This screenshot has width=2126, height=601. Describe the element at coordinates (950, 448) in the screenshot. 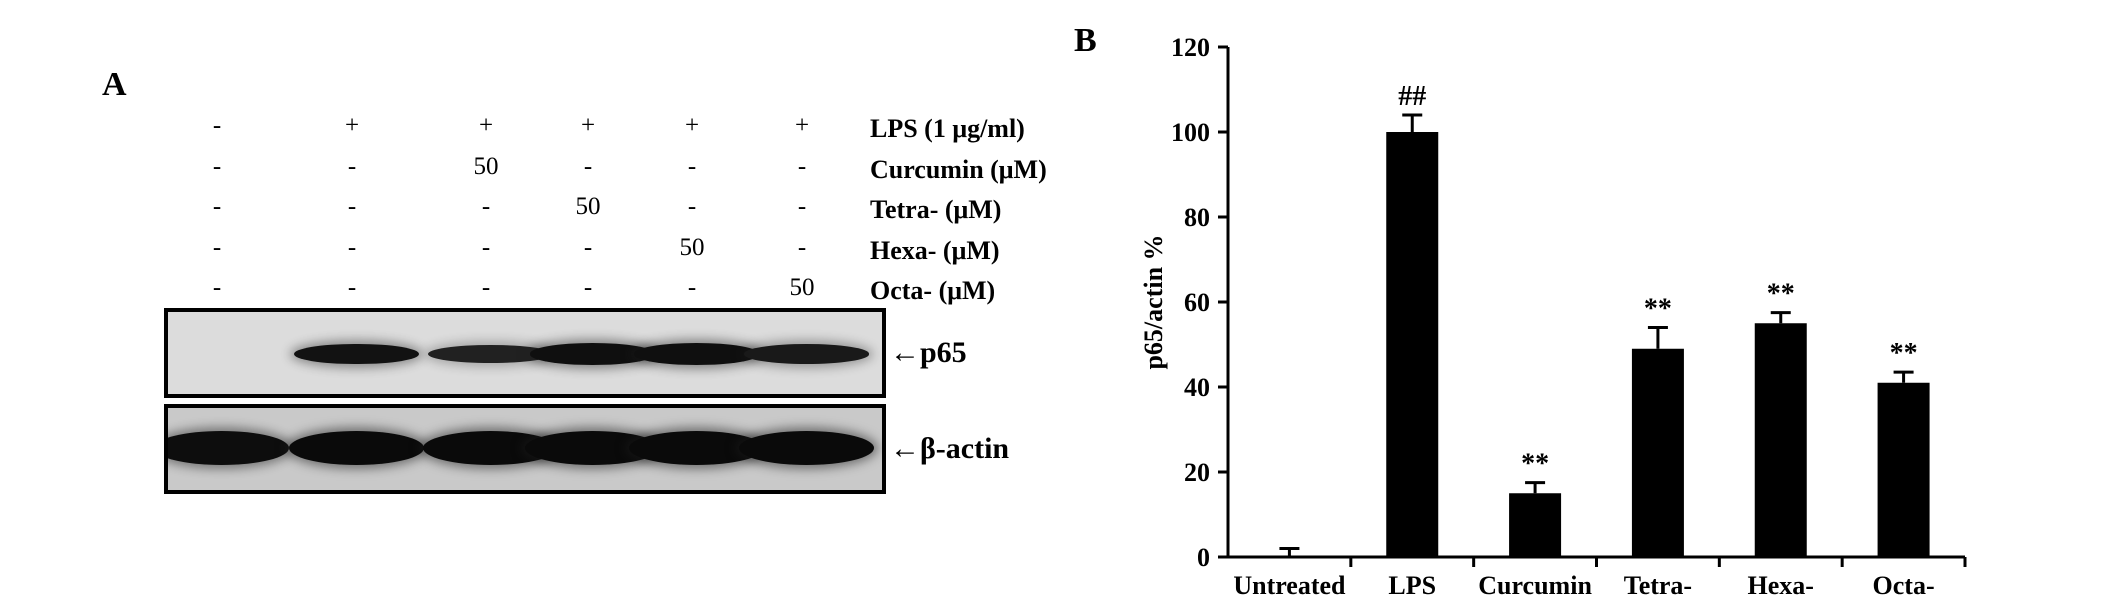

I see `blot-label: ←β-actin` at that location.